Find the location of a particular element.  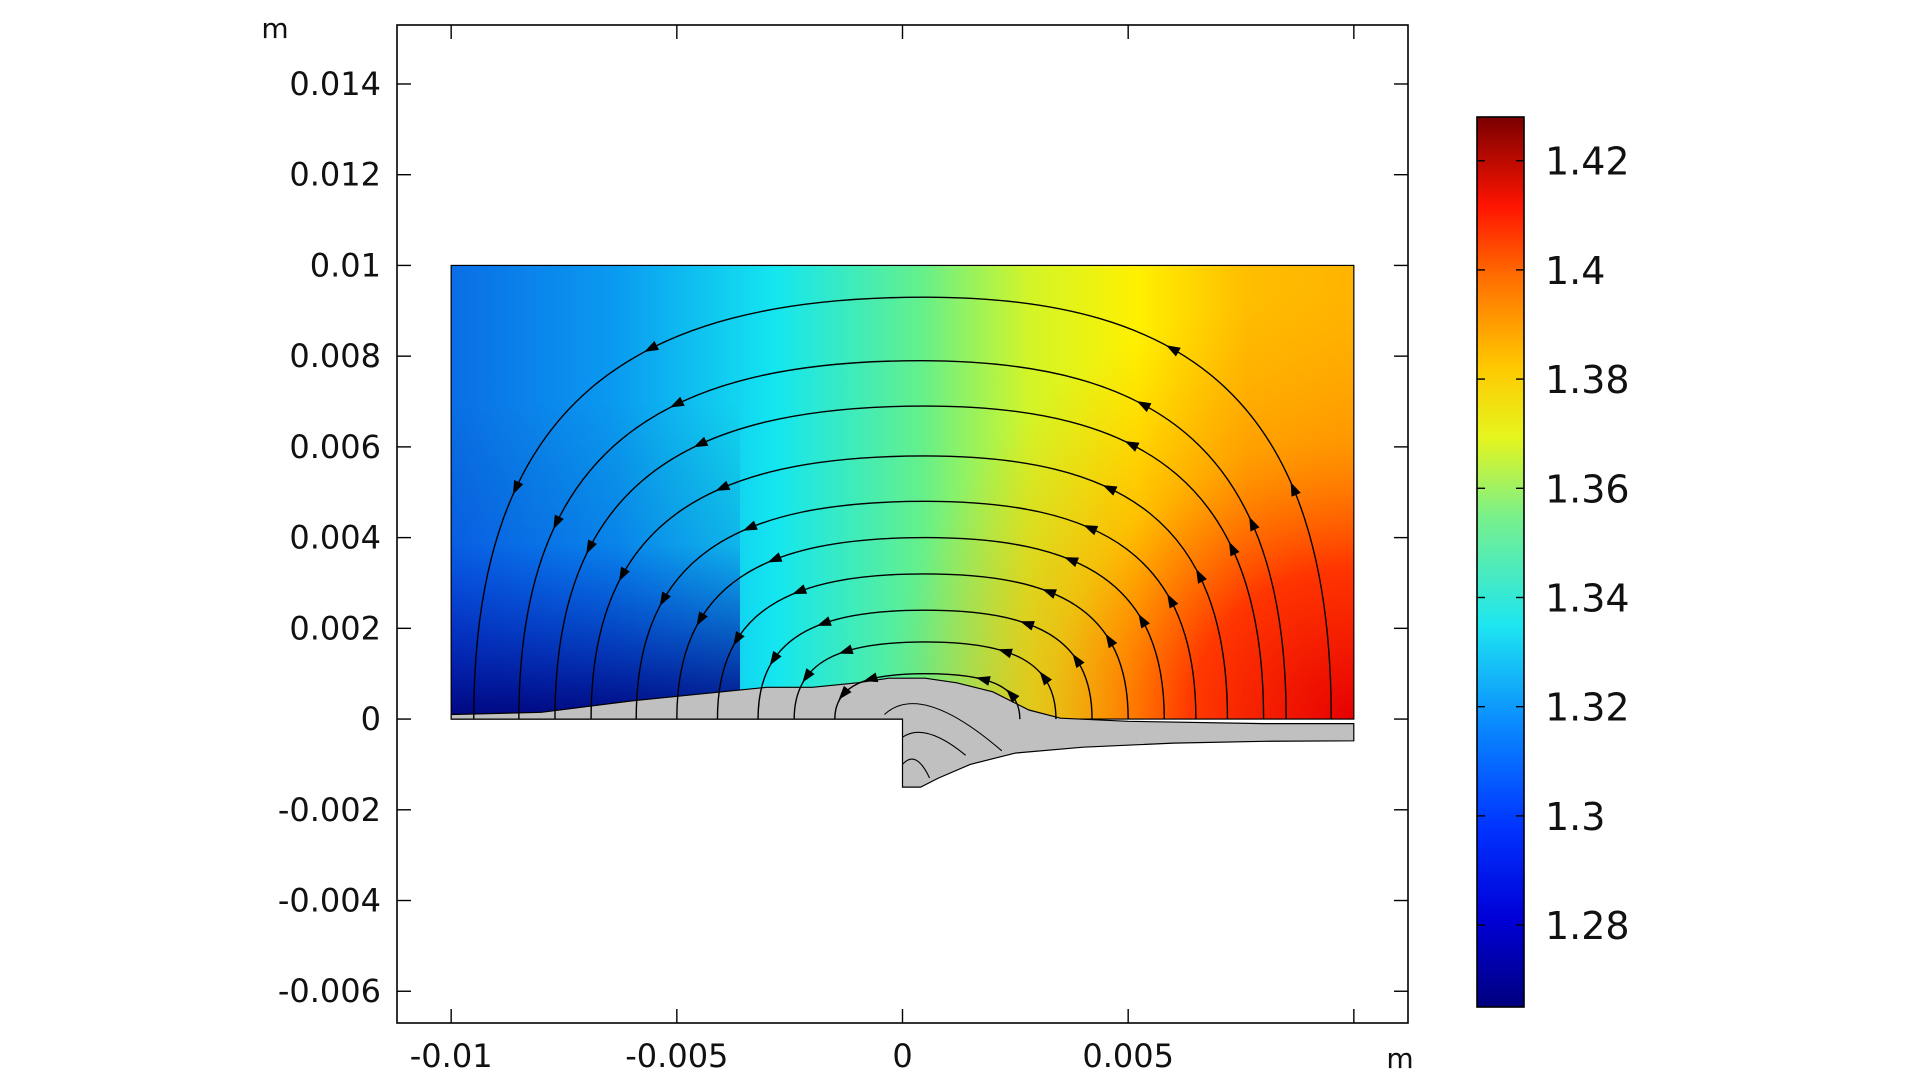

y-tick-label: 0 is located at coordinates (371, 719).